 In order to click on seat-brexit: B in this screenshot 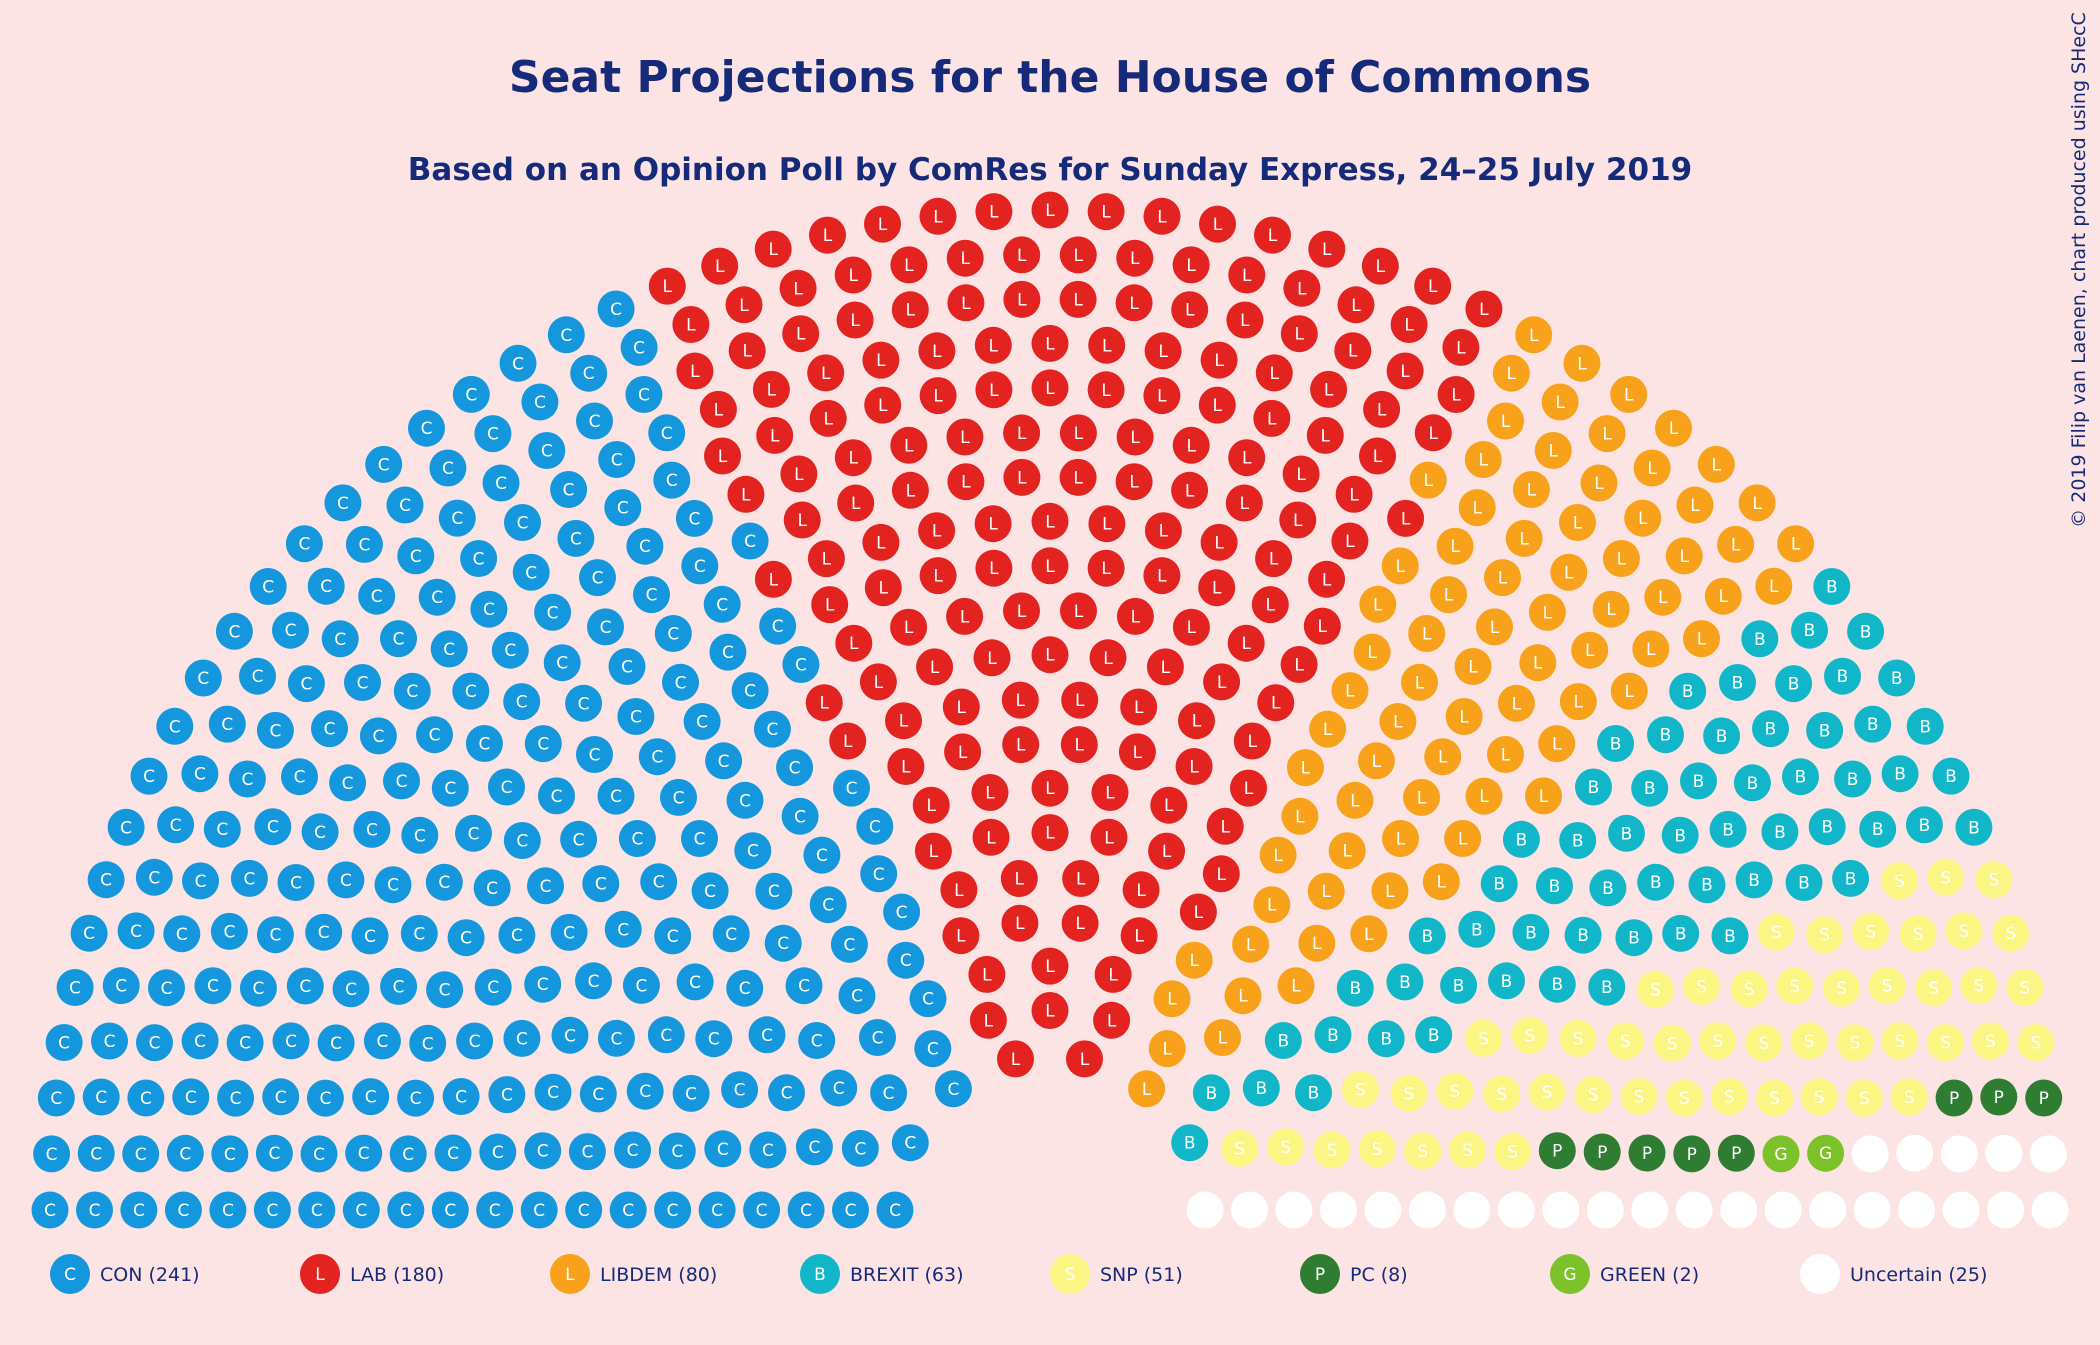, I will do `click(1583, 935)`.